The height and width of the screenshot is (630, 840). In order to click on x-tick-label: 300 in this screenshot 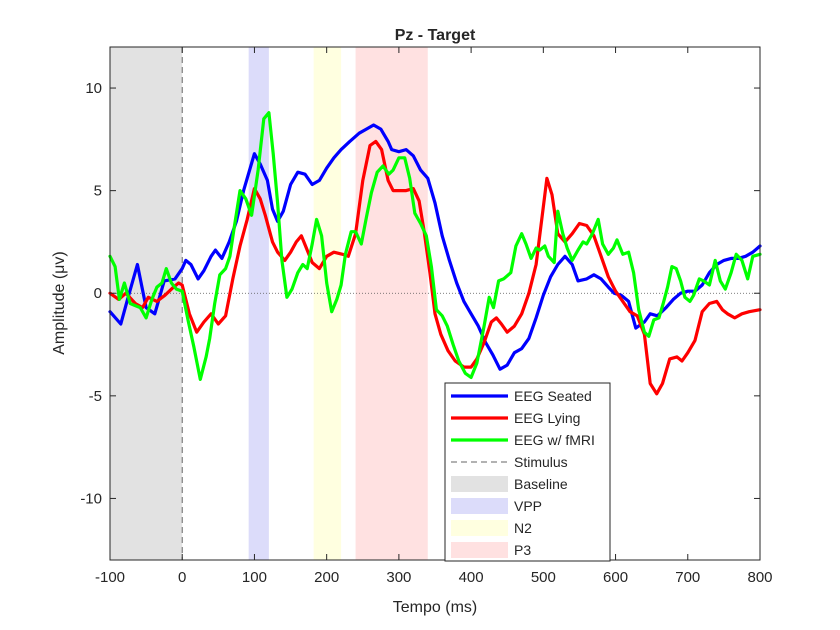, I will do `click(398, 577)`.